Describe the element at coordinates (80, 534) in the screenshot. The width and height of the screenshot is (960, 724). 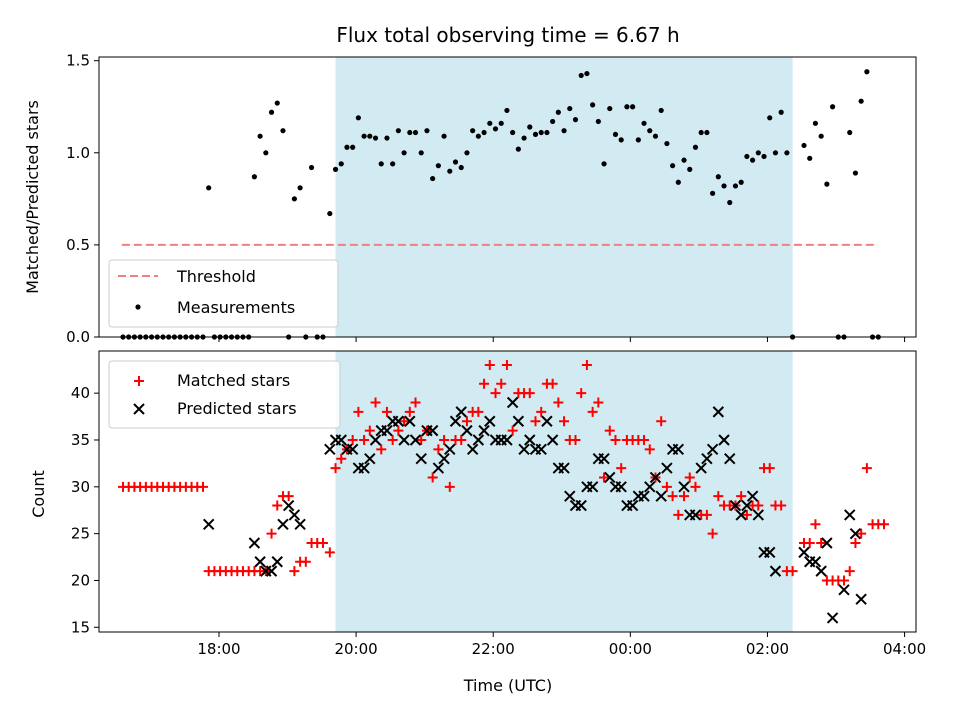
I see `y-tick-label: 25` at that location.